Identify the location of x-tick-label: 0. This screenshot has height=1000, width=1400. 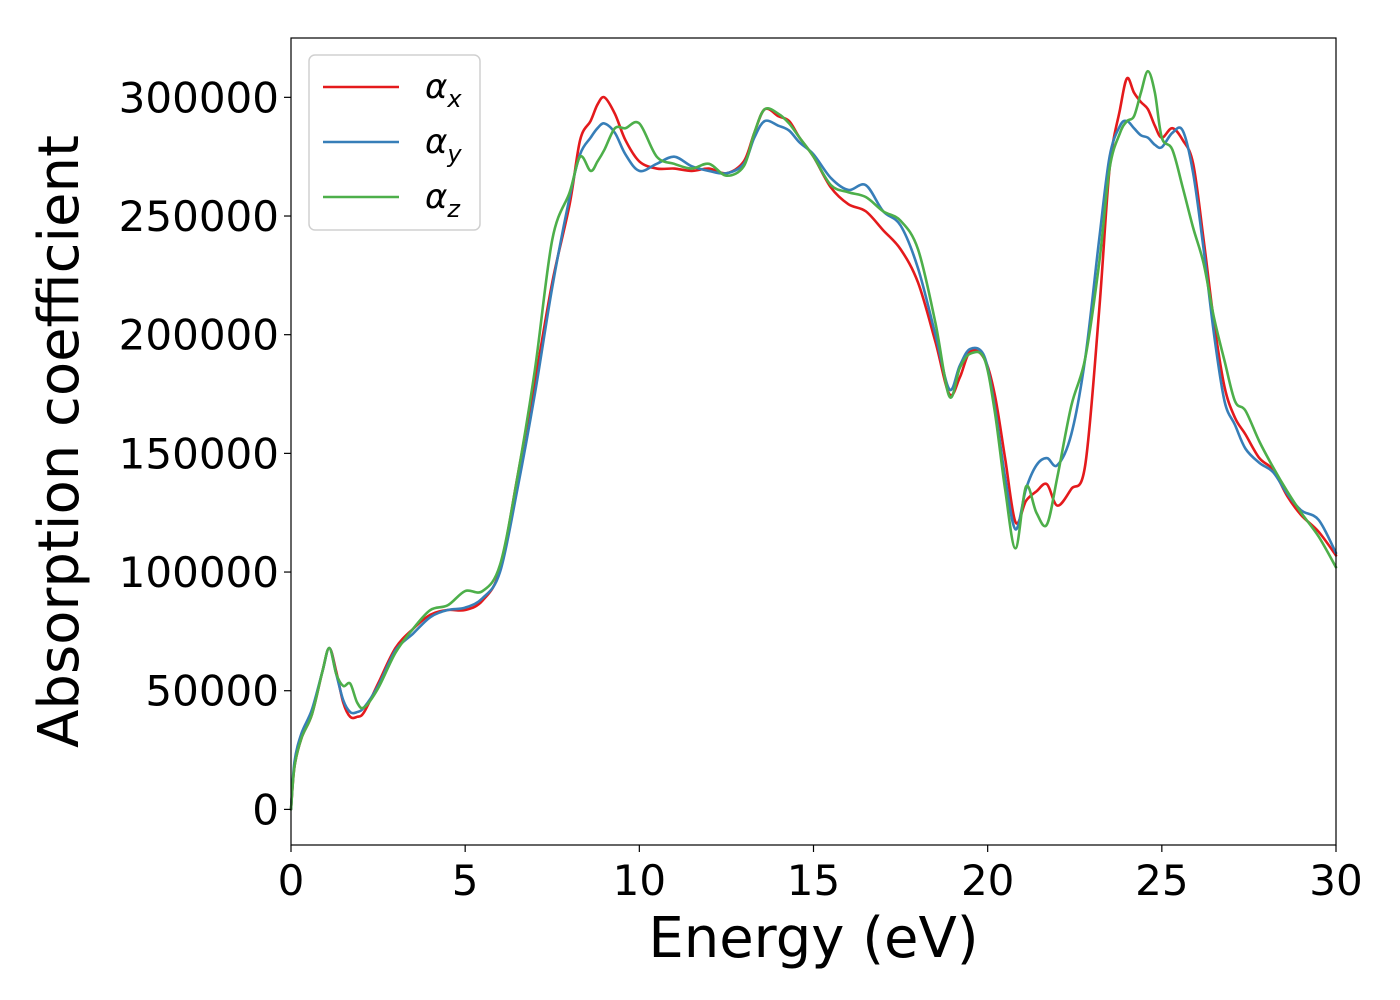
(291, 880).